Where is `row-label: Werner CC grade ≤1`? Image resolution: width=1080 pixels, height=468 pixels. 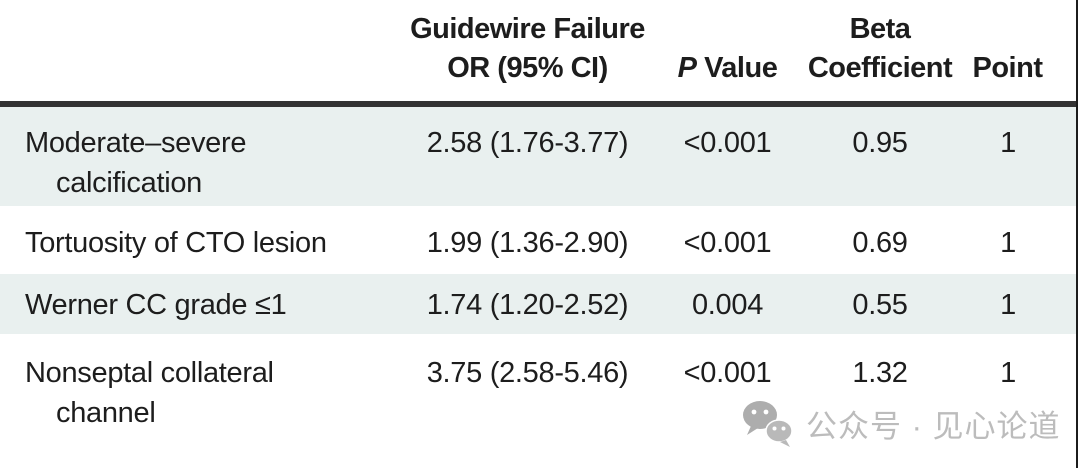 row-label: Werner CC grade ≤1 is located at coordinates (197, 304).